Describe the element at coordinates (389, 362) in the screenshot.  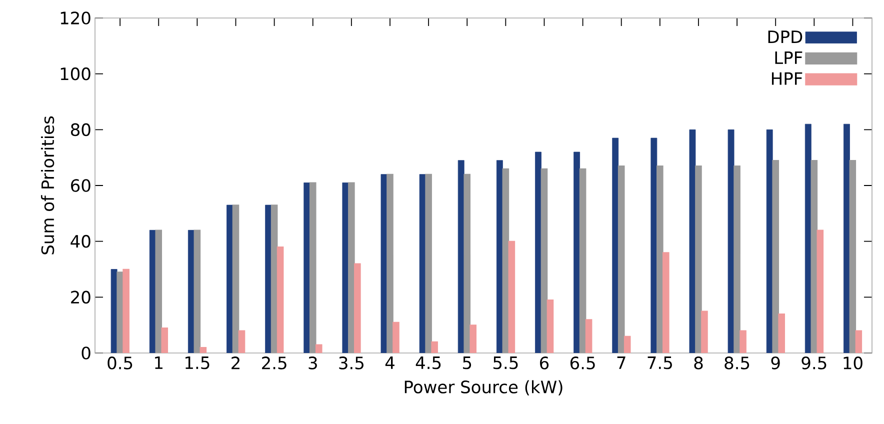
I see `x-tick-label: 4` at that location.